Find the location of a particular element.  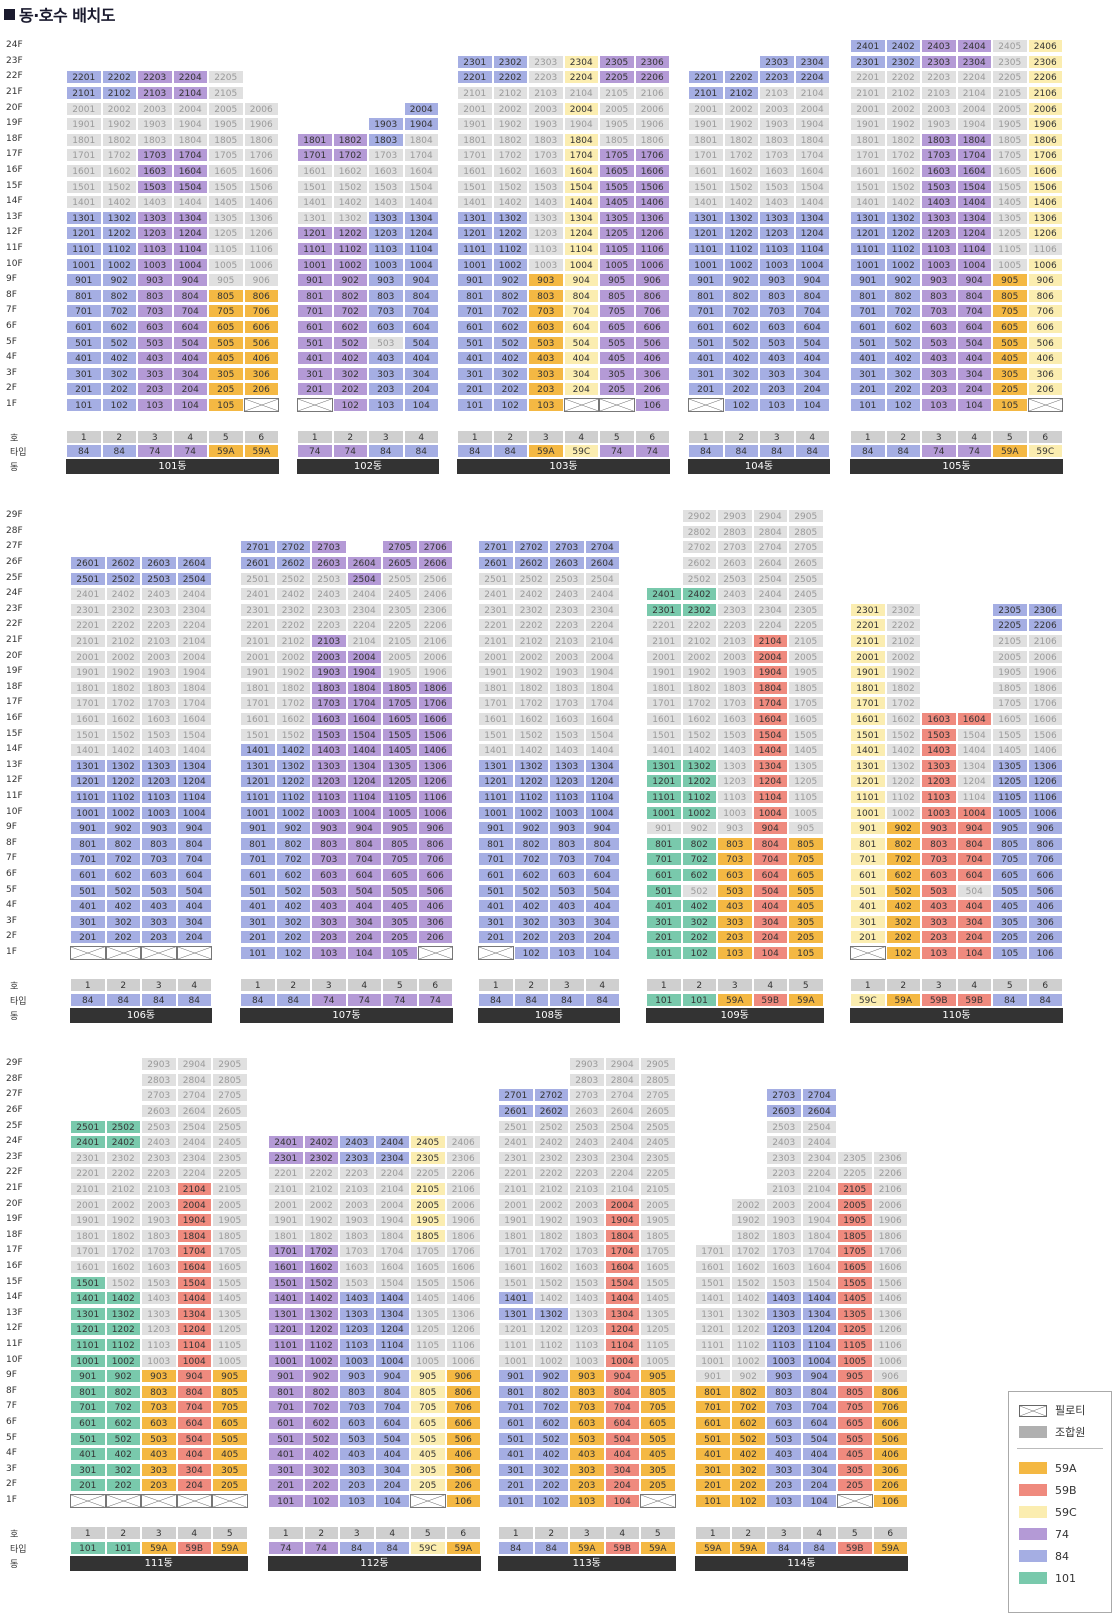

unit-cell: 1804 is located at coordinates (392, 1235).